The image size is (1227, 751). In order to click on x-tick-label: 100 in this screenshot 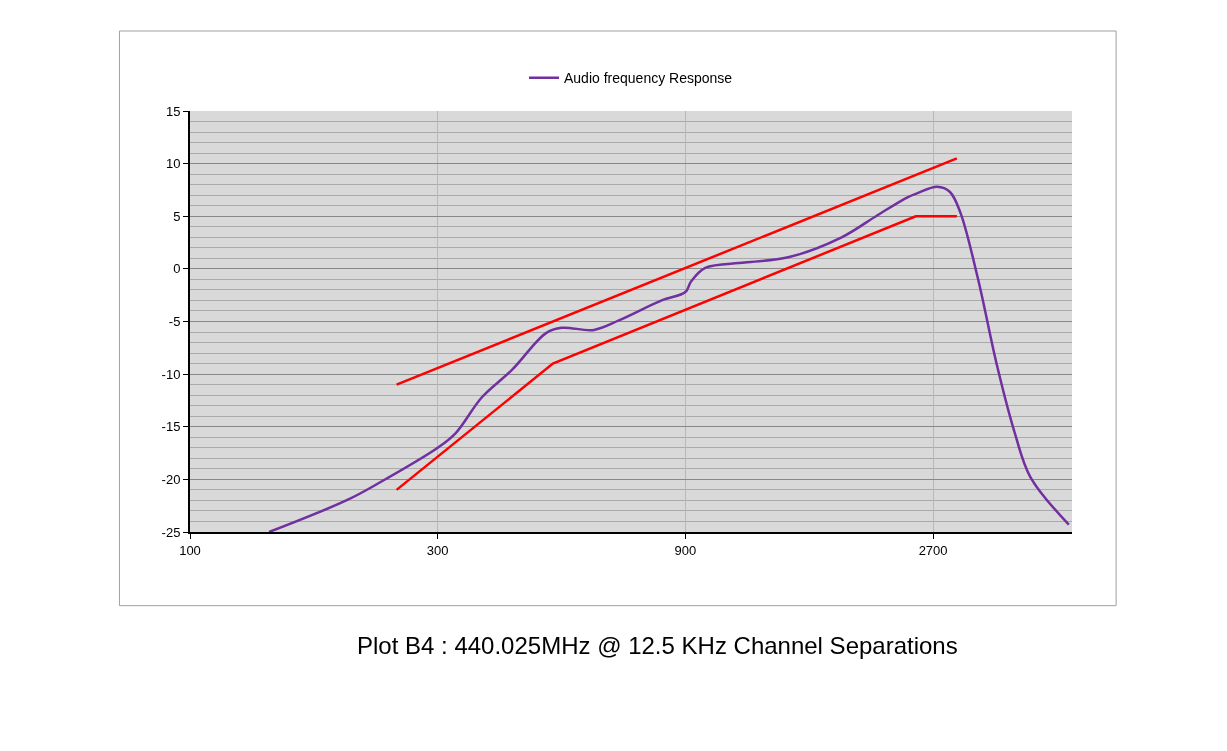, I will do `click(190, 550)`.